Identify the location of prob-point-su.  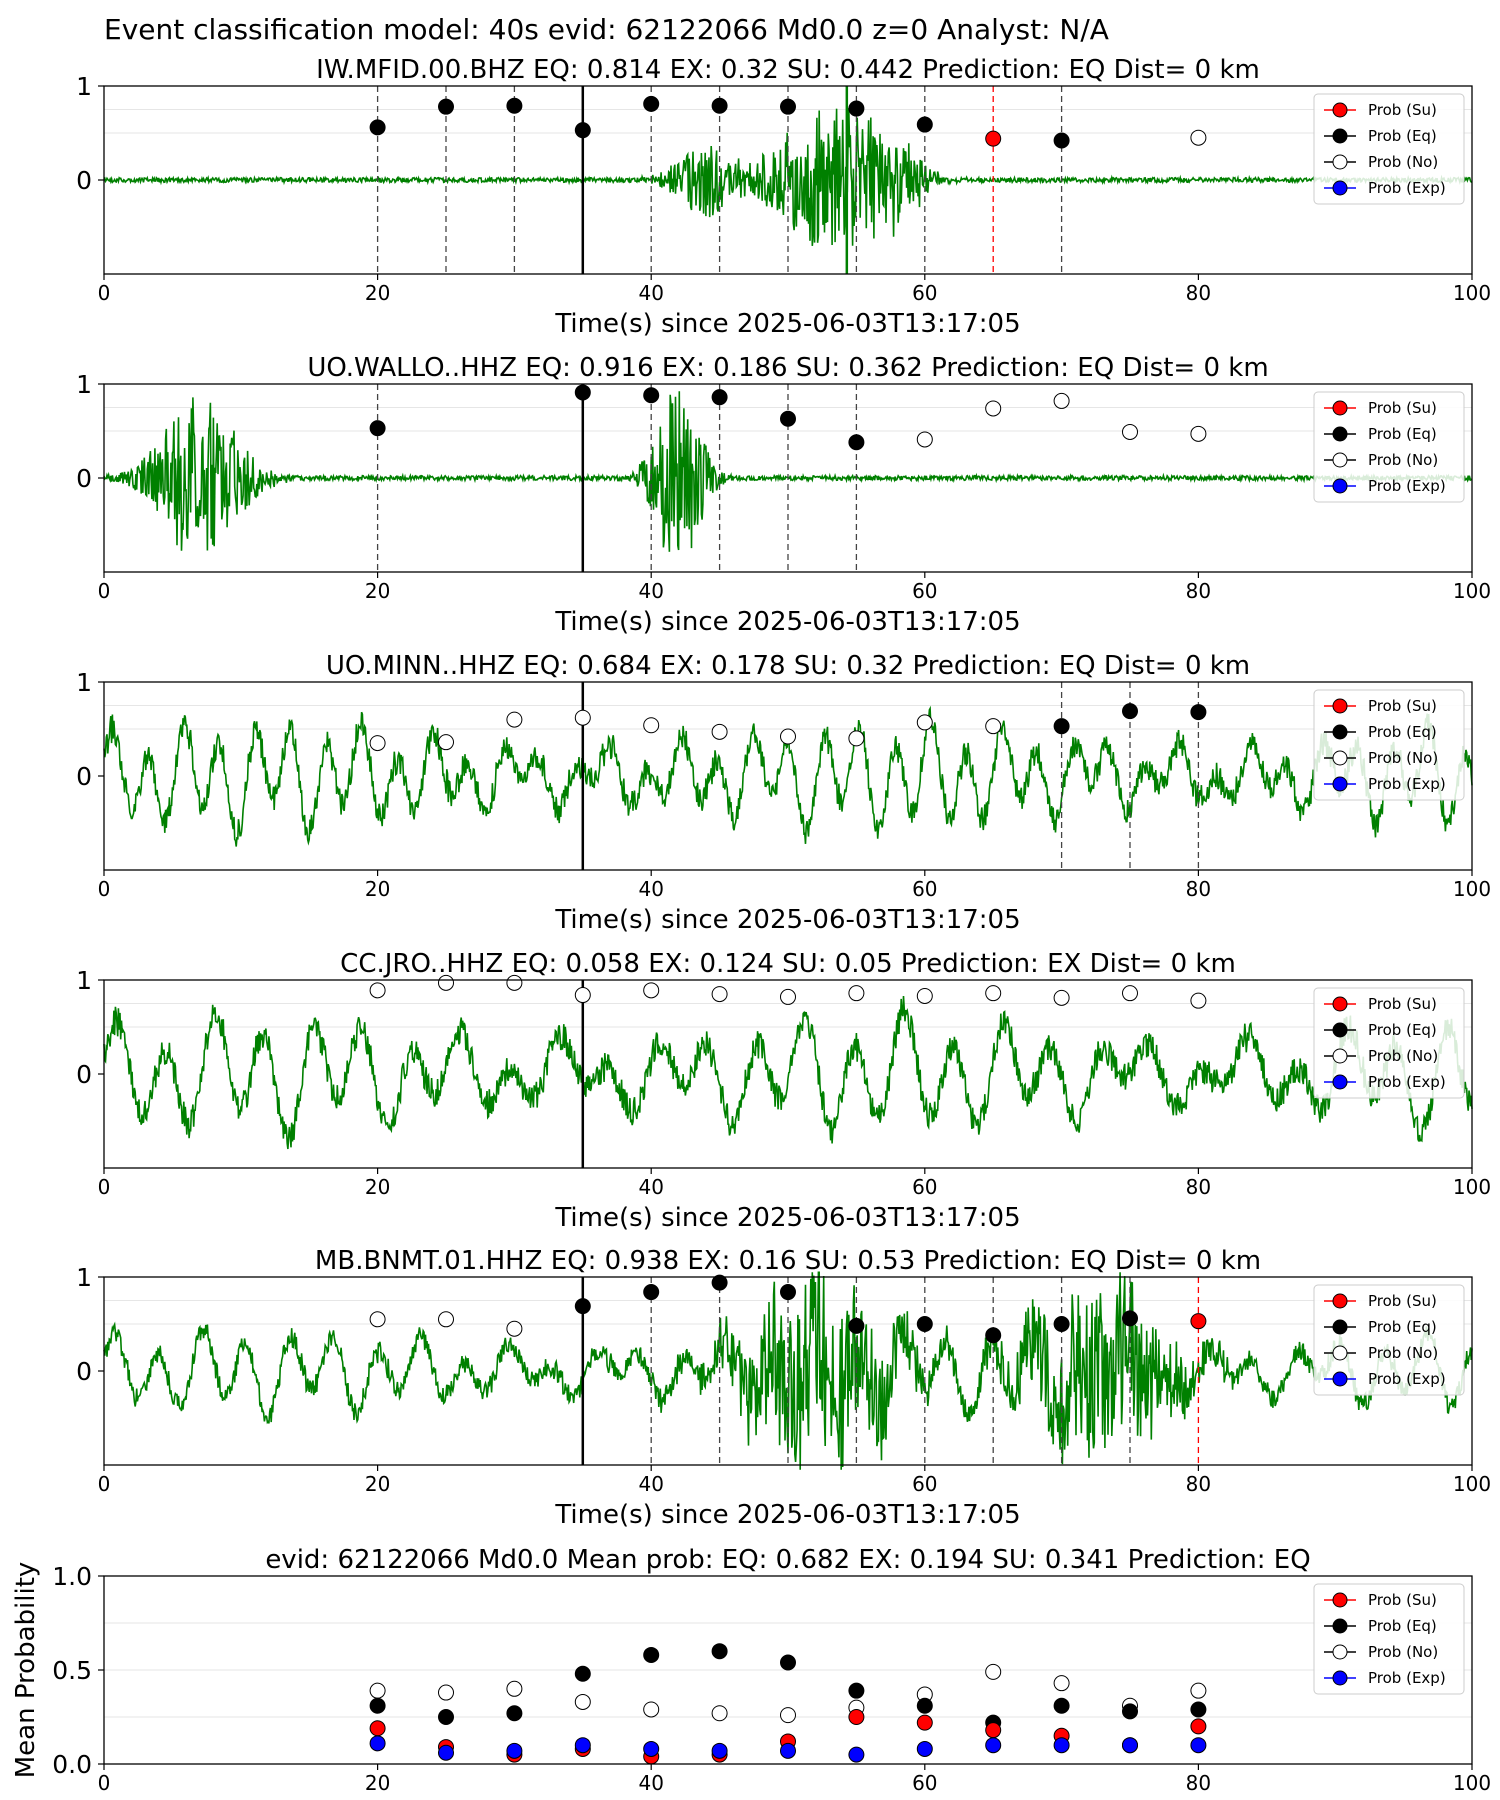
(1198, 1321).